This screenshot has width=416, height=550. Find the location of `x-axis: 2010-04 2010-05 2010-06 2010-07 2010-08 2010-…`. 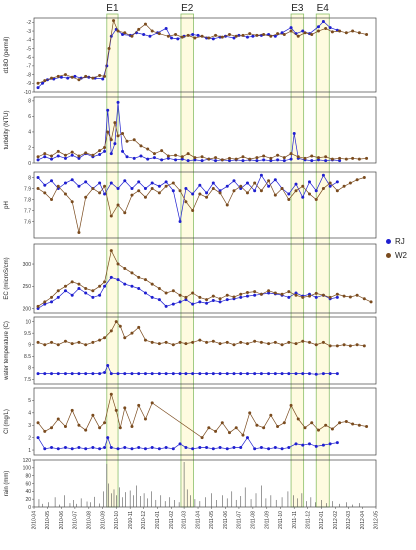

x-axis: 2010-04 2010-05 2010-06 2010-07 2010-08 2010-… is located at coordinates (206, 518).